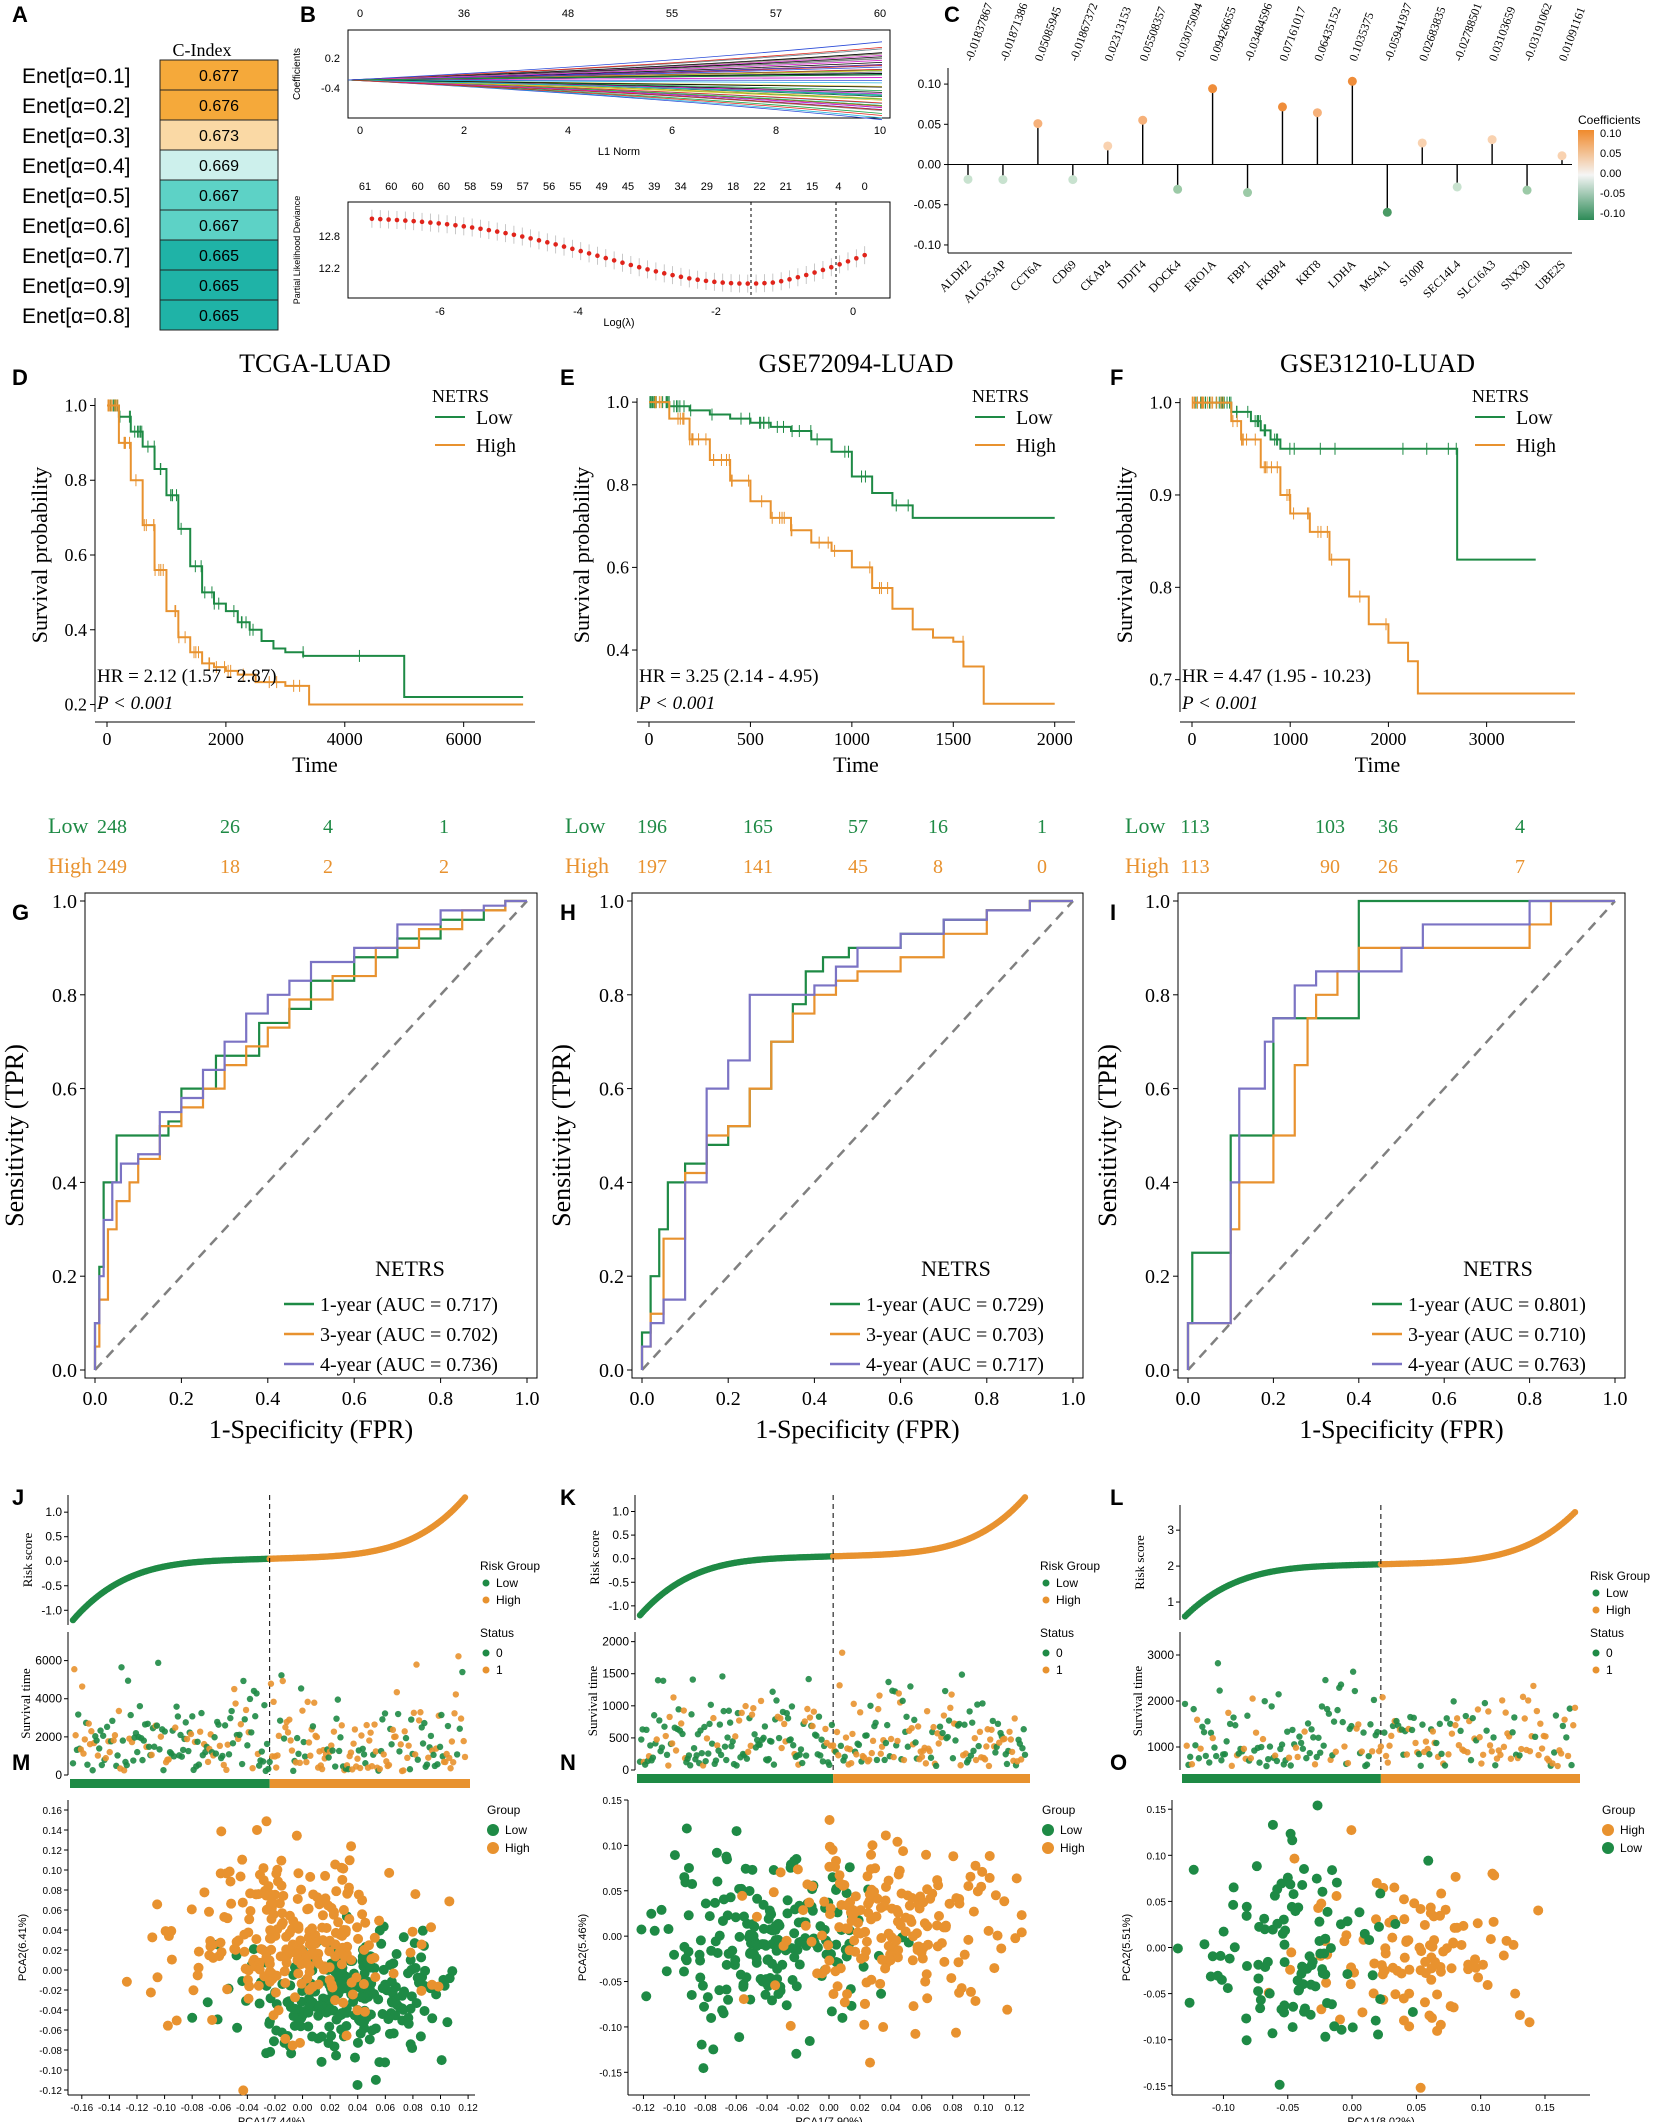 This screenshot has height=2122, width=1654. Describe the element at coordinates (330, 89) in the screenshot. I see `lasso-ytick: -0.4` at that location.